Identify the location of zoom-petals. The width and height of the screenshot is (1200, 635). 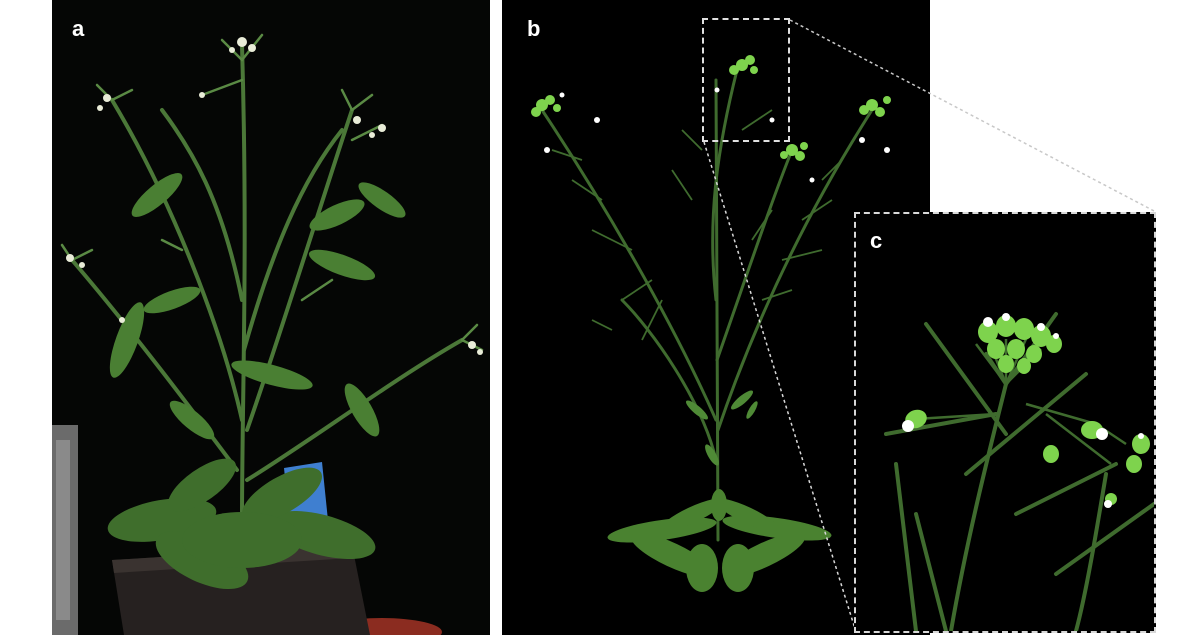
(1023, 410).